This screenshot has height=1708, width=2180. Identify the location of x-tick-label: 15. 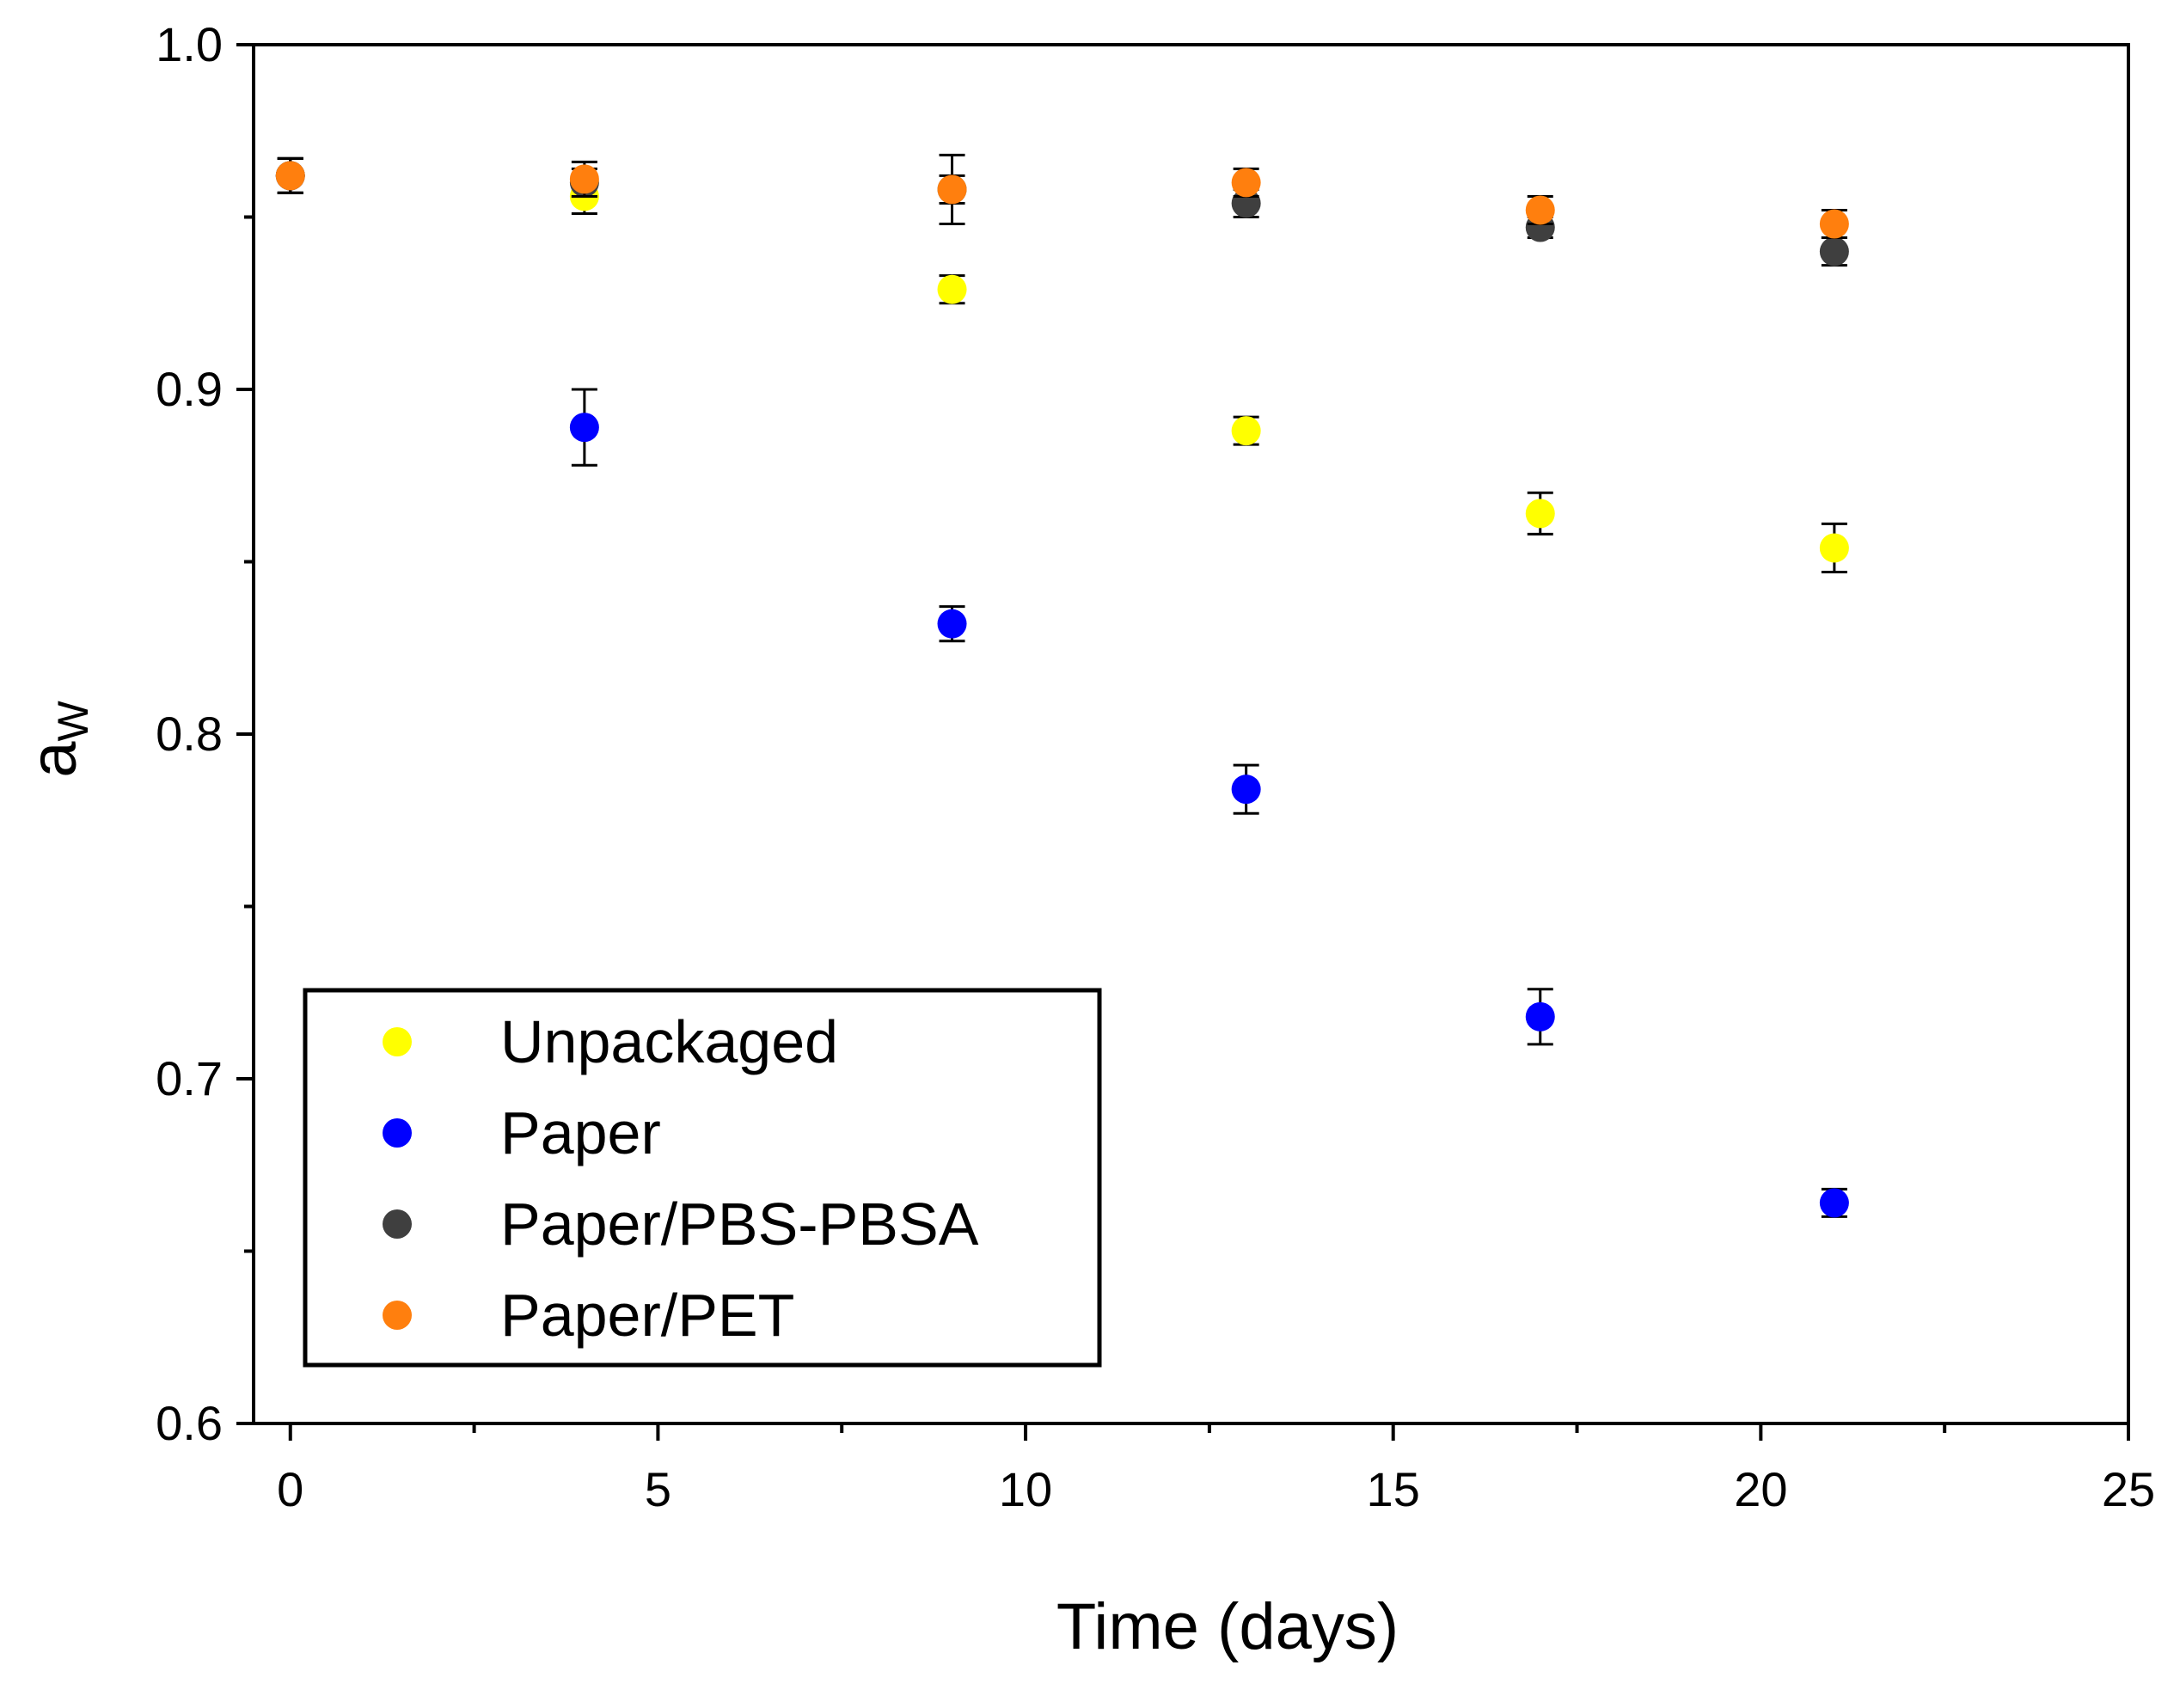
(1393, 1489).